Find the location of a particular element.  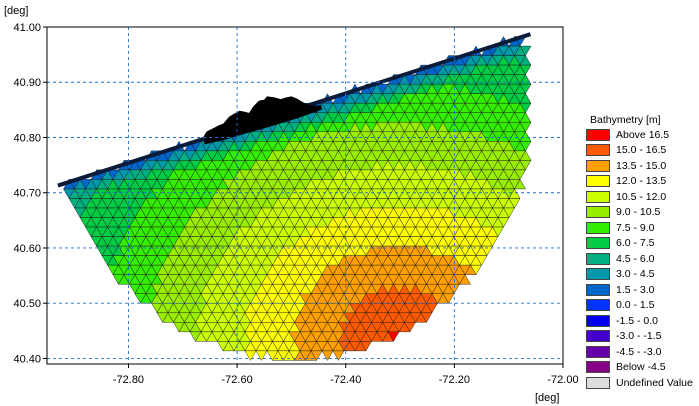

legend-entry: 7.5 - 9.0 is located at coordinates (642, 228).